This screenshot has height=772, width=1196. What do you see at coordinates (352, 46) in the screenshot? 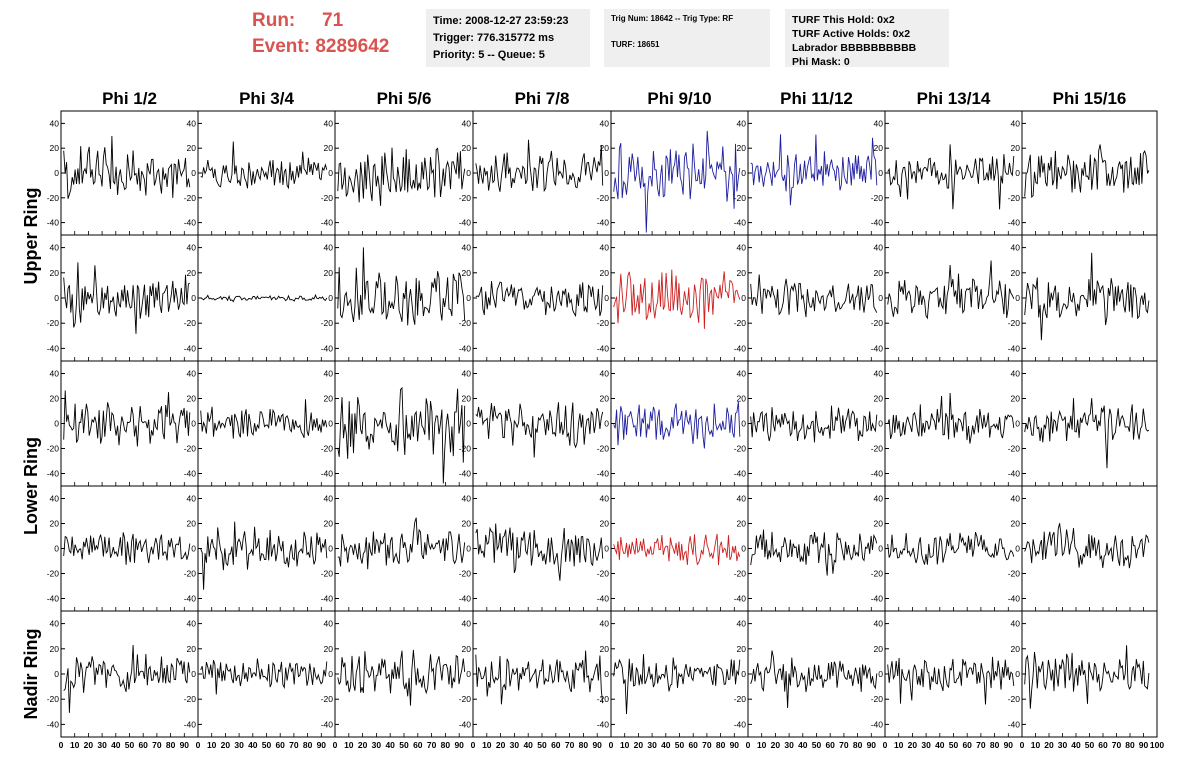
I see `event-value: 8289642` at bounding box center [352, 46].